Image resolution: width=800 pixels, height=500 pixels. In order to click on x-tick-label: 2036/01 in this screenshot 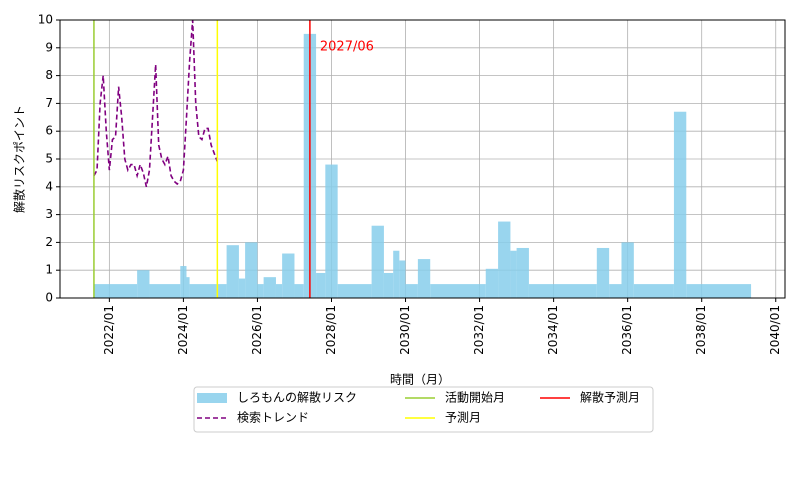, I will do `click(627, 330)`.